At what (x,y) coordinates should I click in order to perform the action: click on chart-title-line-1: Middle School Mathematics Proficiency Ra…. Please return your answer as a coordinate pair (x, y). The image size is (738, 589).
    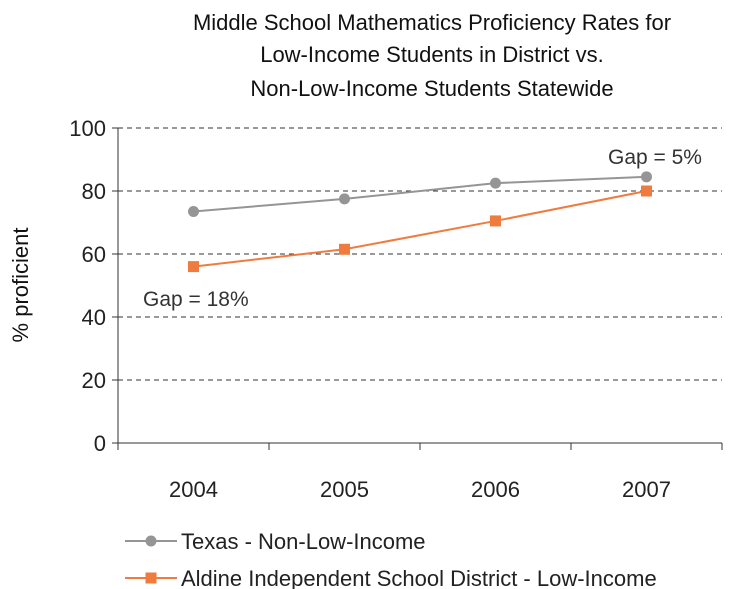
    Looking at the image, I should click on (432, 22).